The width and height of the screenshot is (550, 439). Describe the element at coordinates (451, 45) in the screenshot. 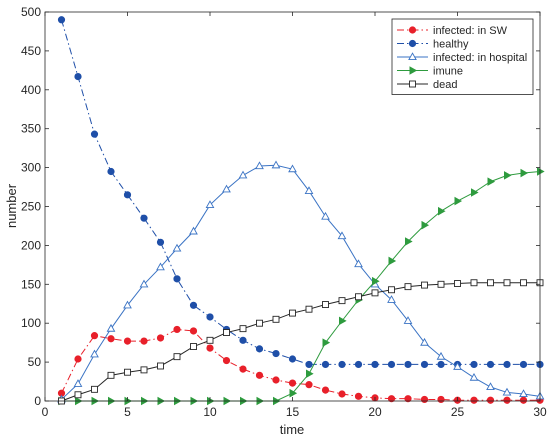

I see `legend-label: healthy` at that location.